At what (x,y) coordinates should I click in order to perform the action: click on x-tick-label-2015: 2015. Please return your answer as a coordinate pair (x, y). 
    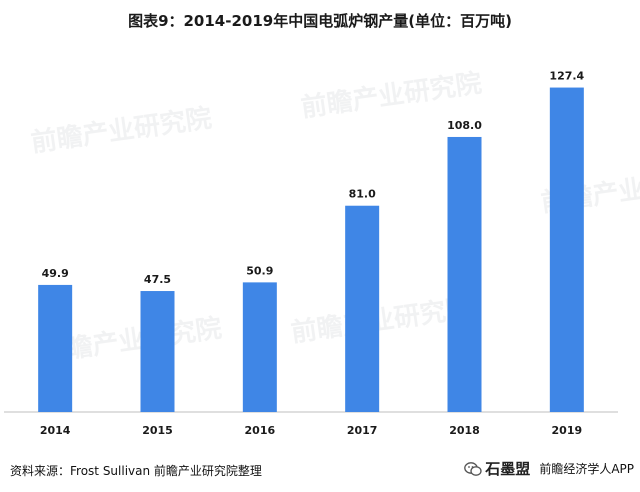
    Looking at the image, I should click on (157, 430).